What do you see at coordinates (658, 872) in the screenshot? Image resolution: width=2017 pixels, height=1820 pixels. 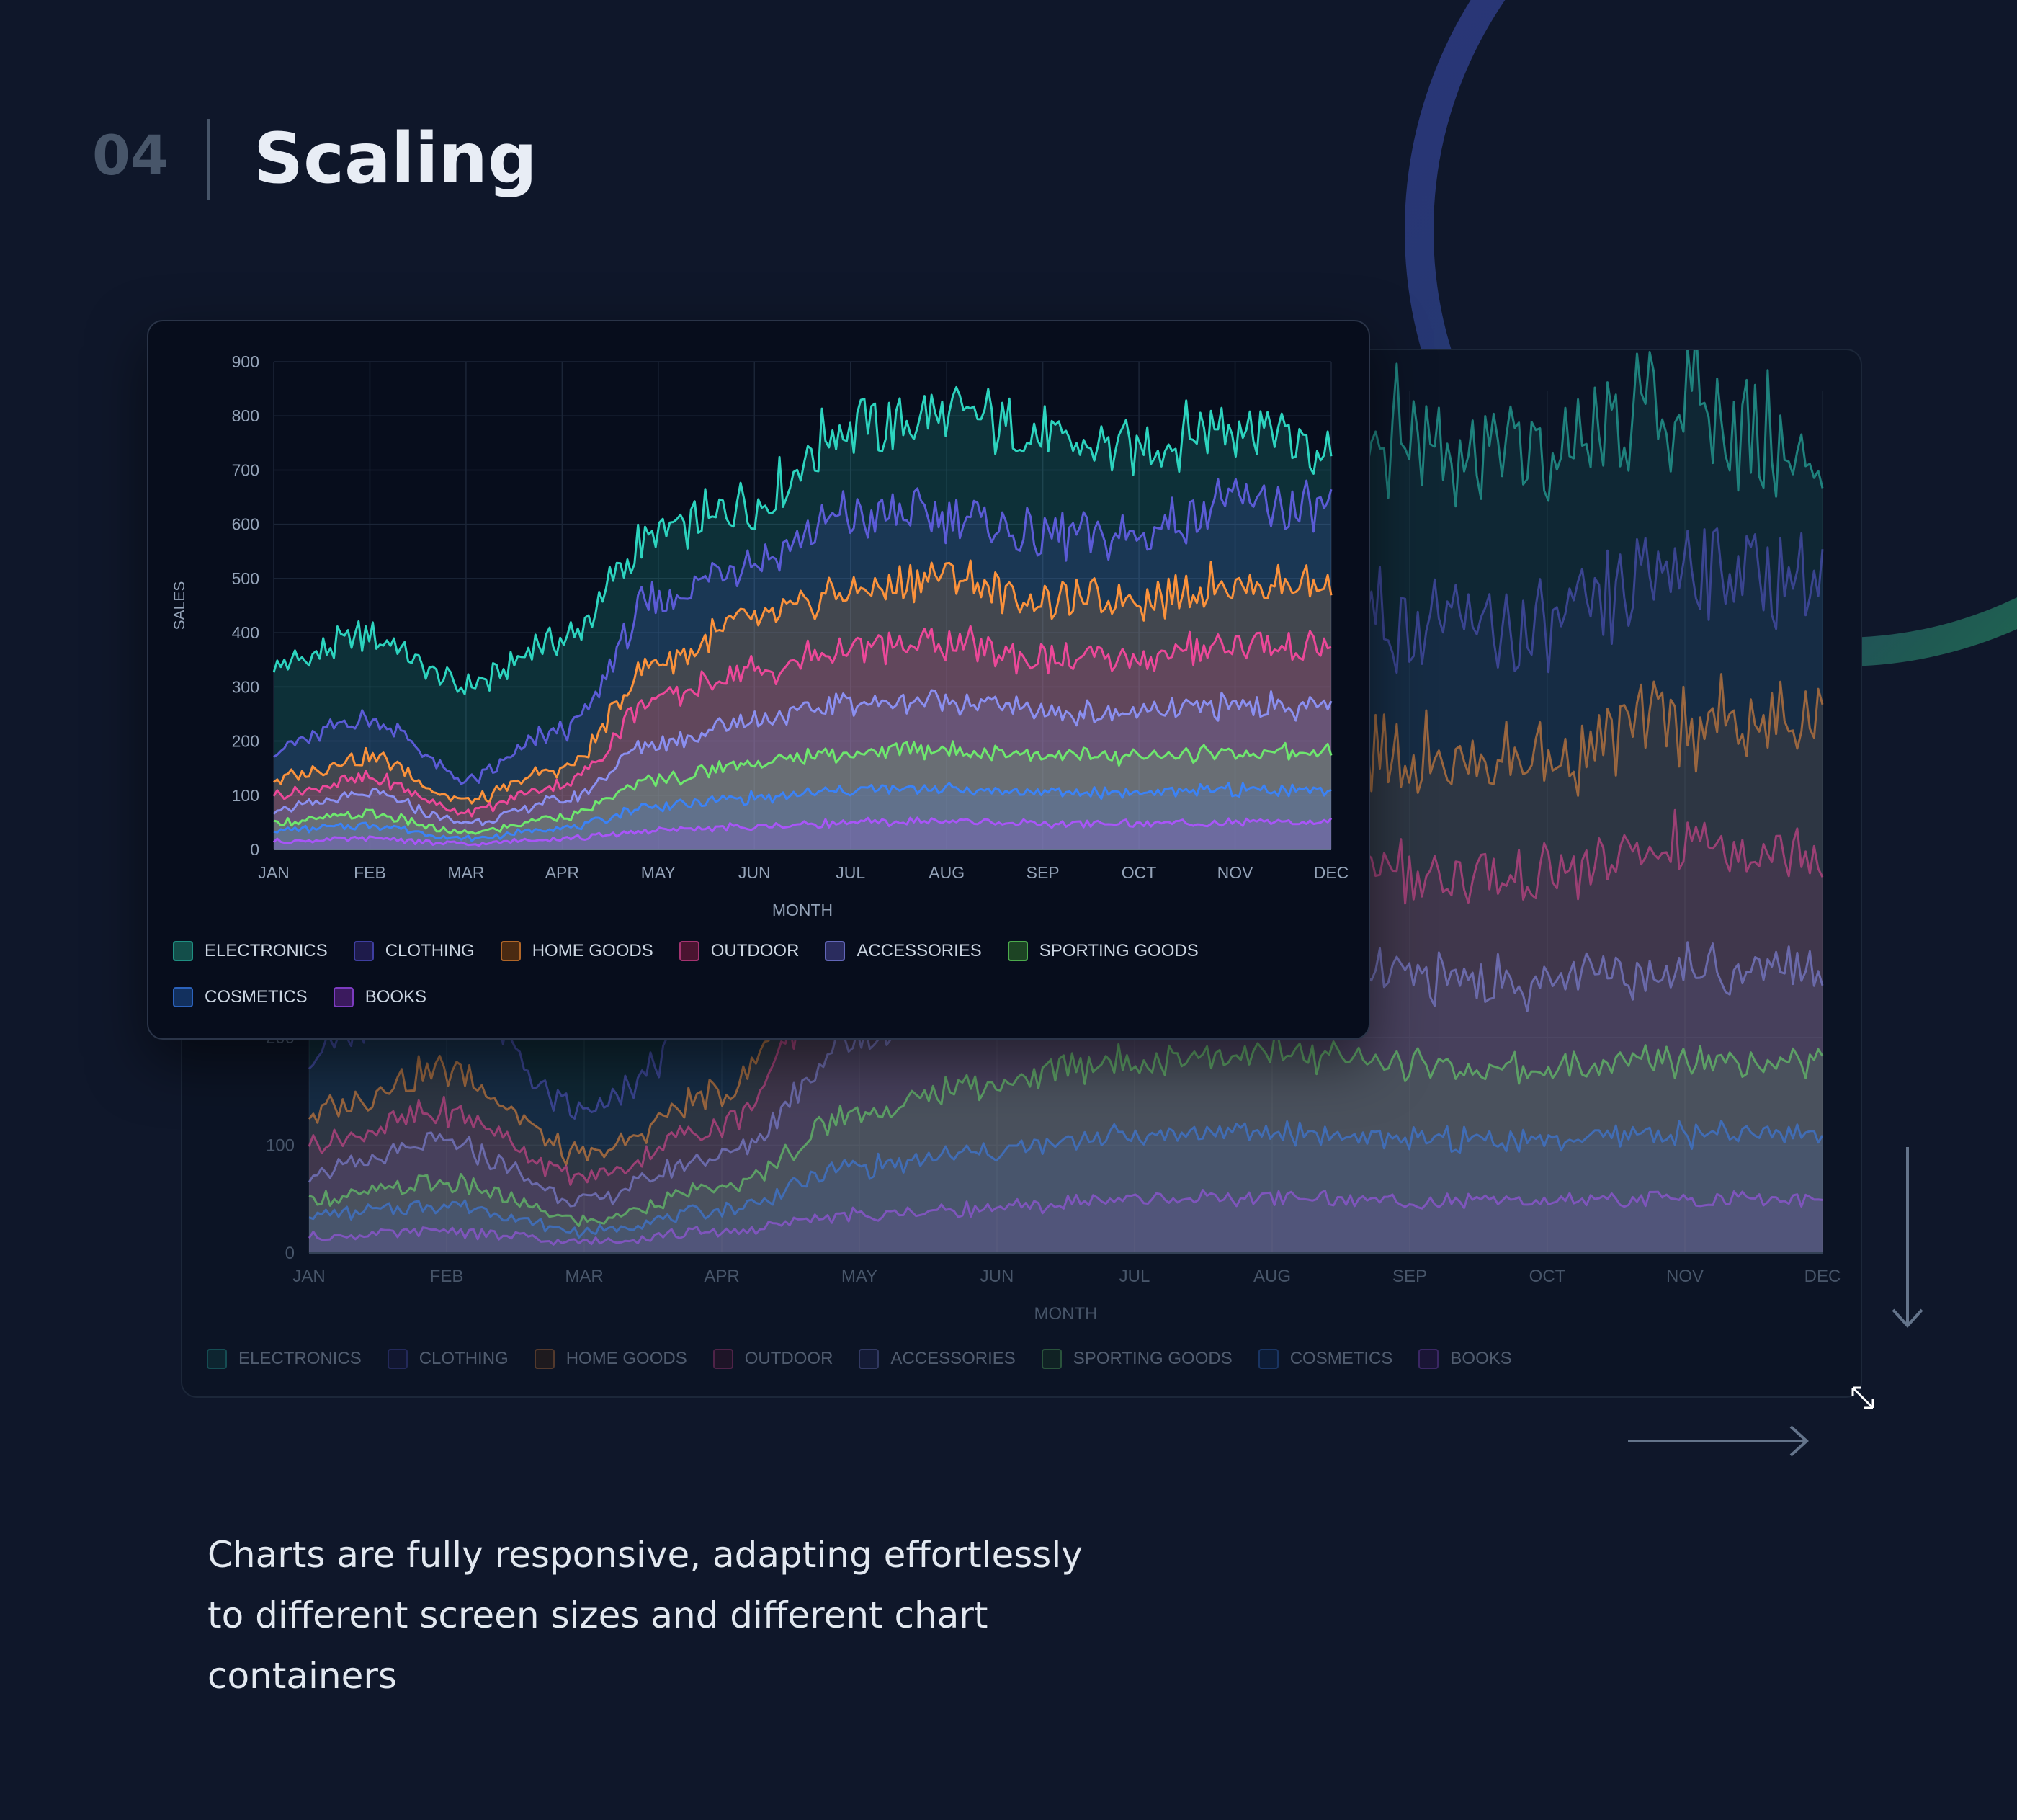 I see `x-tick-label: MAY` at bounding box center [658, 872].